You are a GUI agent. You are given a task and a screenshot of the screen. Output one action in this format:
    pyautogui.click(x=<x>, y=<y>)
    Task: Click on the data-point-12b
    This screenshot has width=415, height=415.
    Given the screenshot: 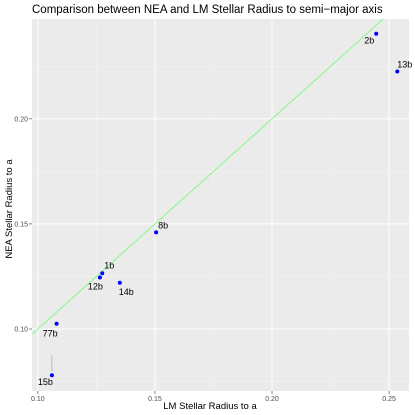 What is the action you would take?
    pyautogui.click(x=99, y=277)
    